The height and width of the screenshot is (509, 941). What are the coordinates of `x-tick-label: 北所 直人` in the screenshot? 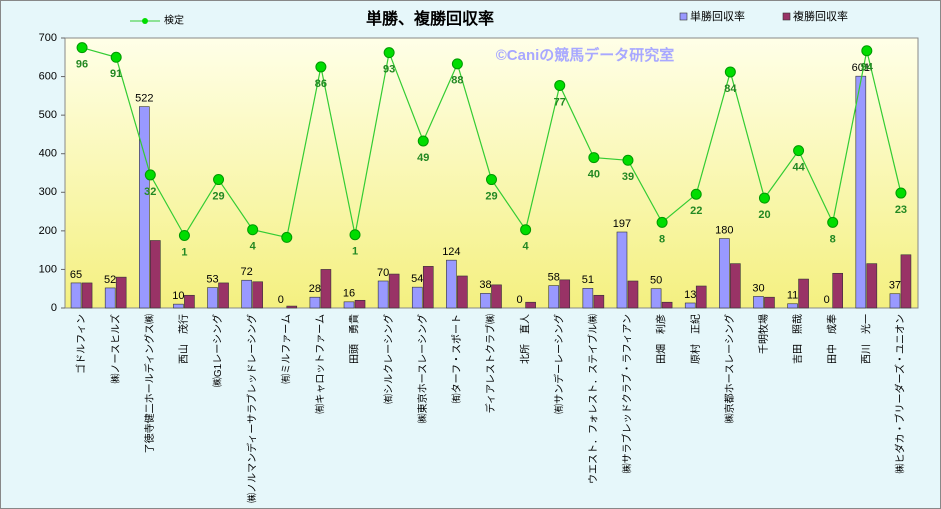 It's located at (524, 339).